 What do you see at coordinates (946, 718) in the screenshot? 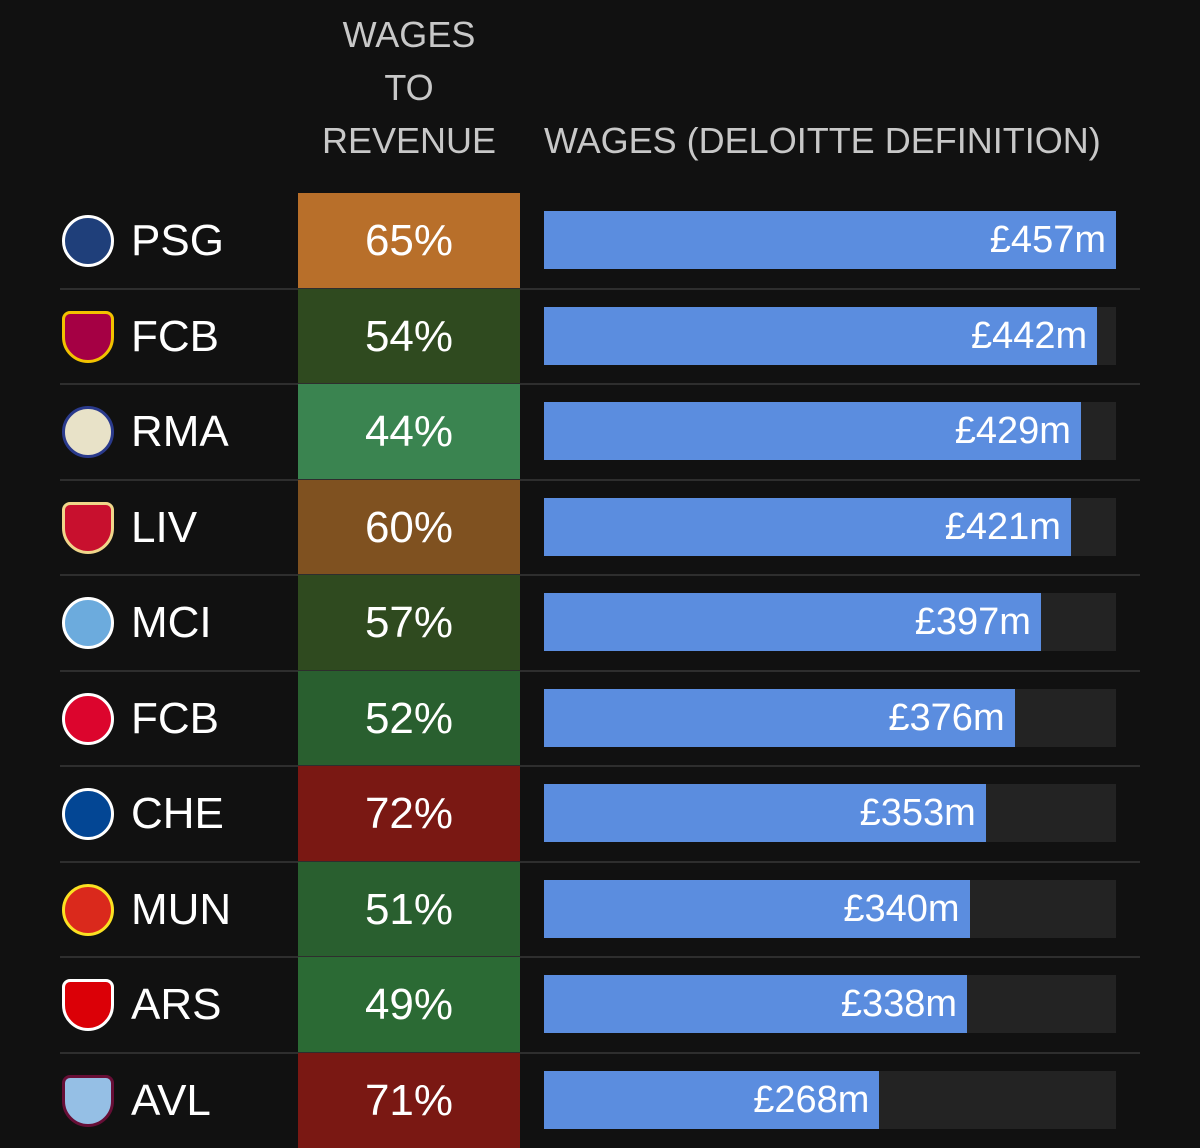
I see `wage-value-label: £376m` at bounding box center [946, 718].